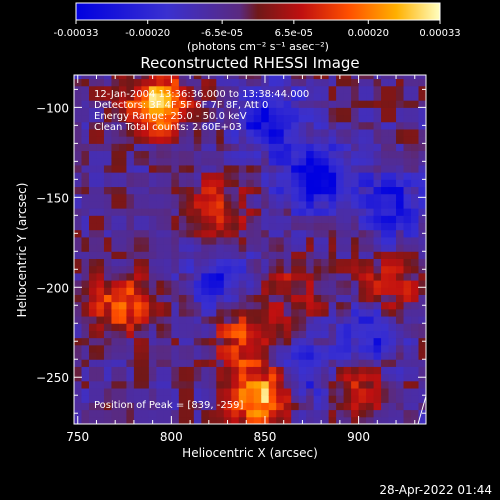  I want to click on annotation-peak-position: Position of Peak = [839, -259], so click(168, 405).